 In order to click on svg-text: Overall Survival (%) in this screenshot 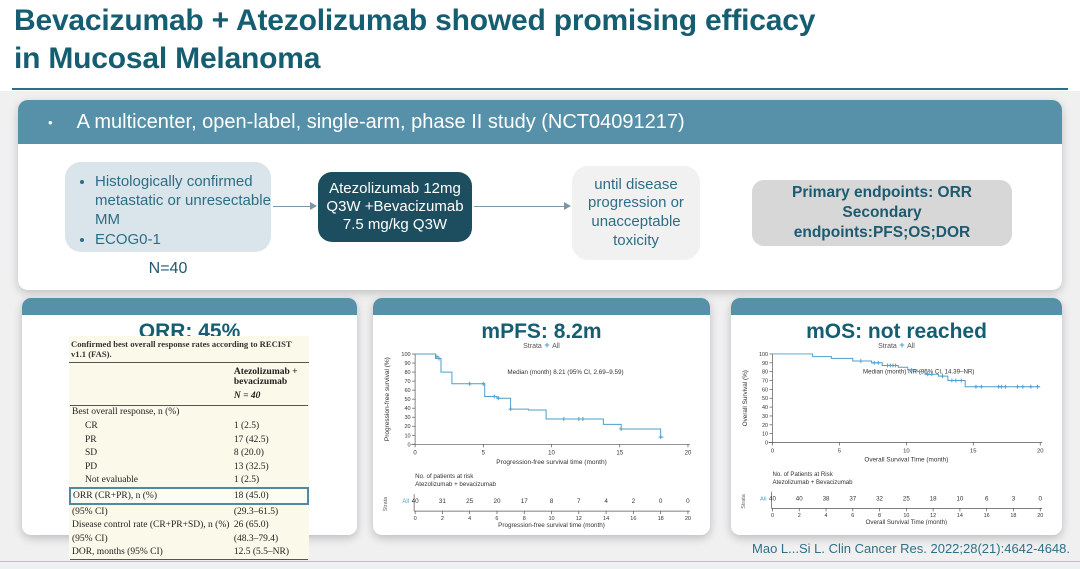, I will do `click(745, 398)`.